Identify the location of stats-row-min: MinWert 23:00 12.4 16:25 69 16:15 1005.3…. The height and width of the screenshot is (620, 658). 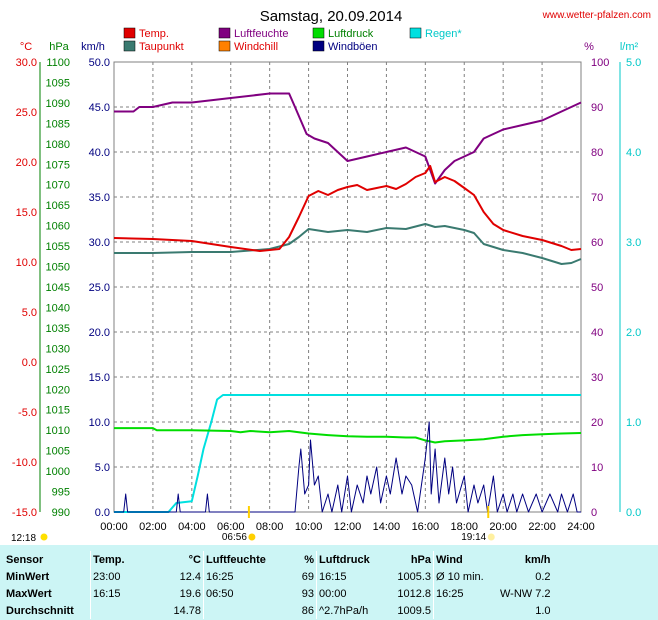
(278, 576).